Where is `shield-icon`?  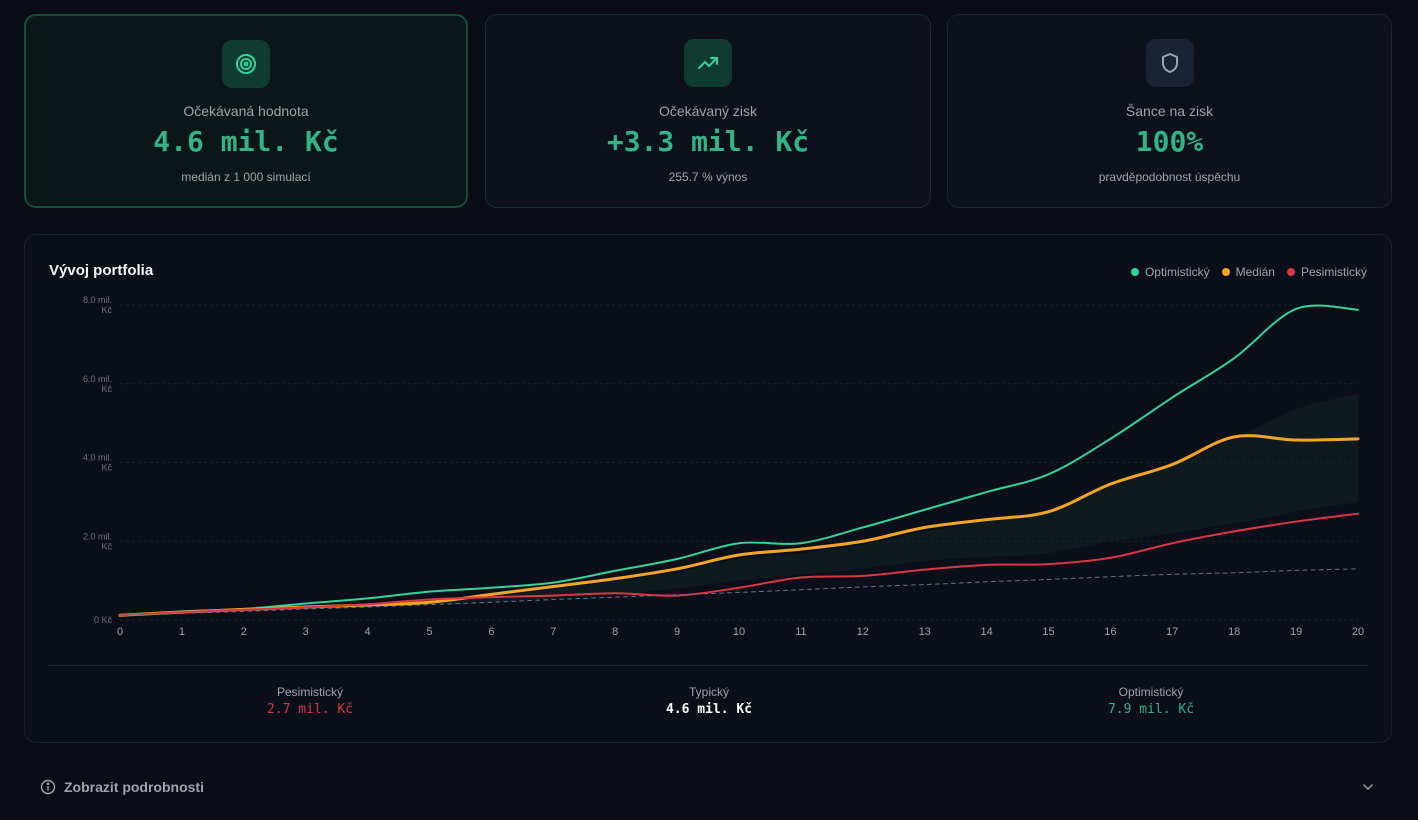
shield-icon is located at coordinates (1169, 63).